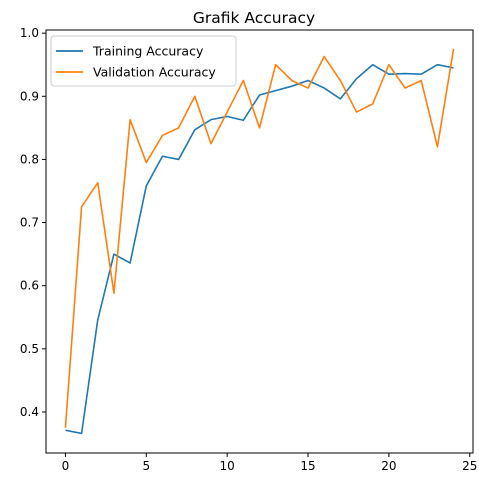  I want to click on legend-box, so click(143, 61).